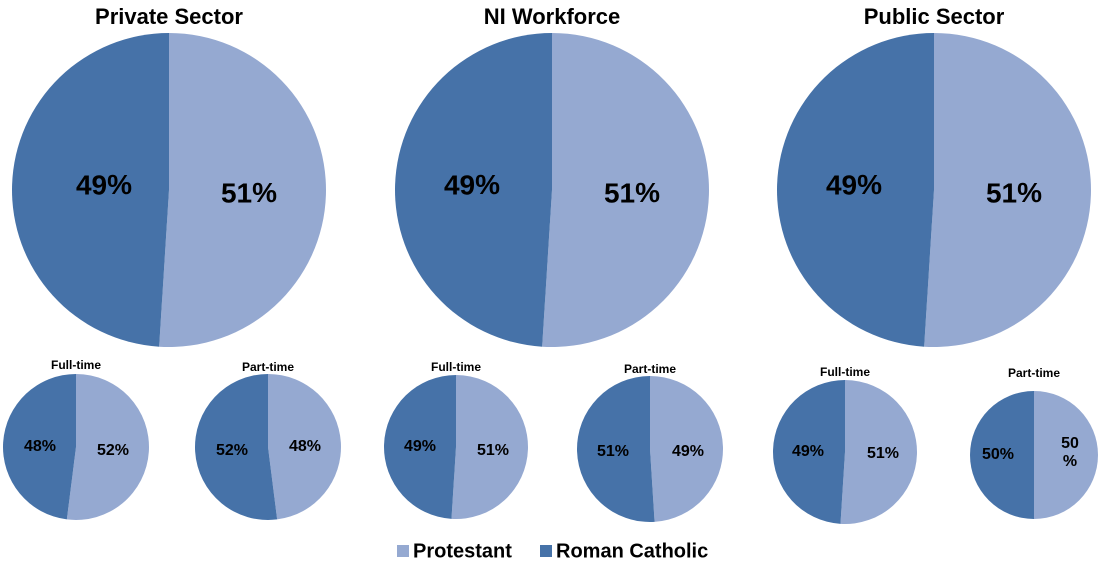 The height and width of the screenshot is (564, 1099). Describe the element at coordinates (632, 551) in the screenshot. I see `legend-label: Roman Catholic` at that location.